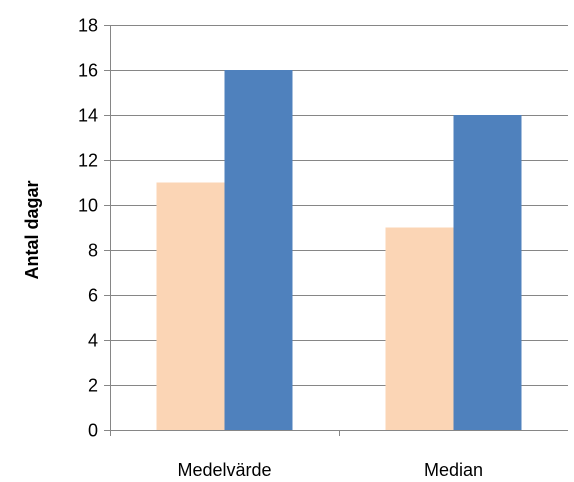  Describe the element at coordinates (93, 296) in the screenshot. I see `y-tick-label: 6` at that location.